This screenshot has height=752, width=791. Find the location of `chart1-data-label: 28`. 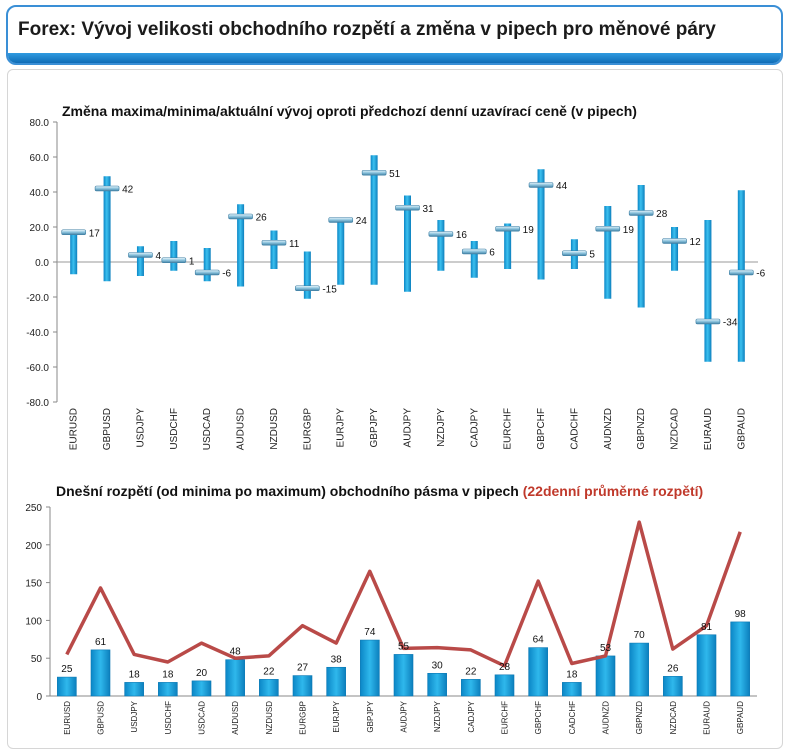

chart1-data-label: 28 is located at coordinates (662, 214).